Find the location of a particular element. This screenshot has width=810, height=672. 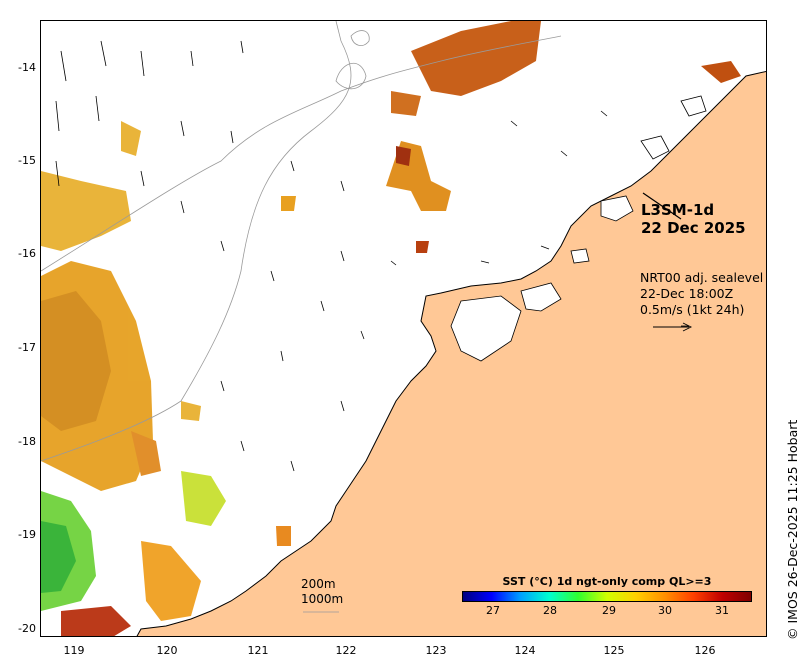

colorbar-tick: 30 is located at coordinates (665, 610).